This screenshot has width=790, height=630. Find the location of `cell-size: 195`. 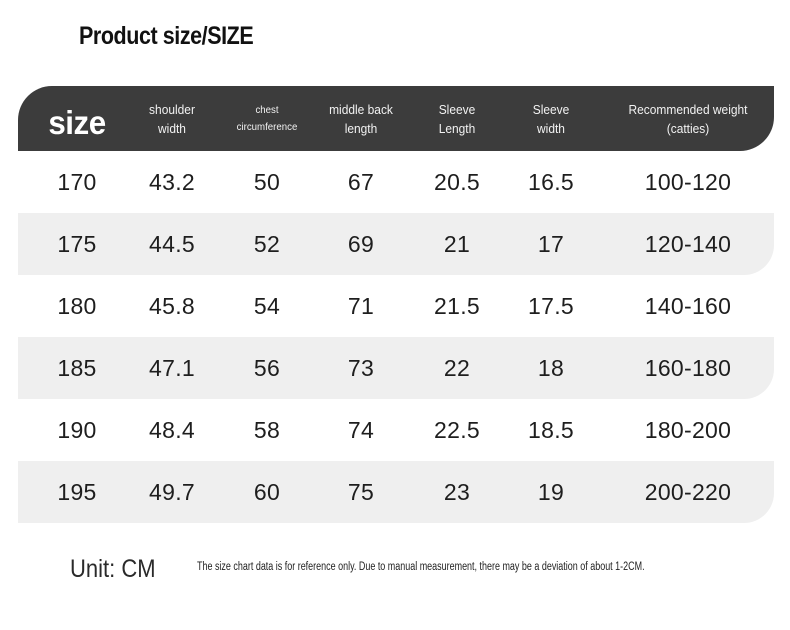

cell-size: 195 is located at coordinates (77, 491).